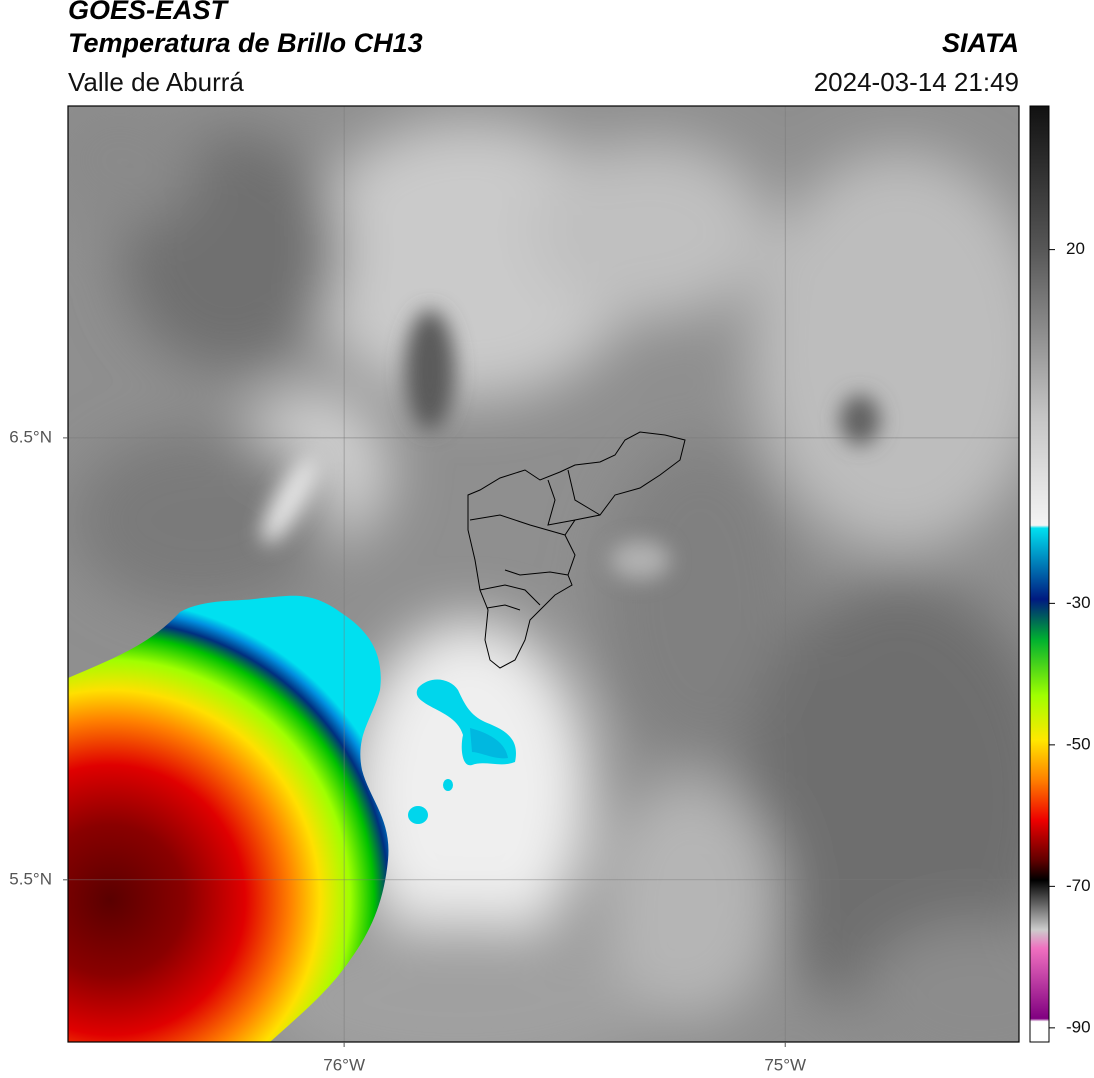 The image size is (1094, 1078). Describe the element at coordinates (156, 82) in the screenshot. I see `region: Valle de Aburrá` at that location.